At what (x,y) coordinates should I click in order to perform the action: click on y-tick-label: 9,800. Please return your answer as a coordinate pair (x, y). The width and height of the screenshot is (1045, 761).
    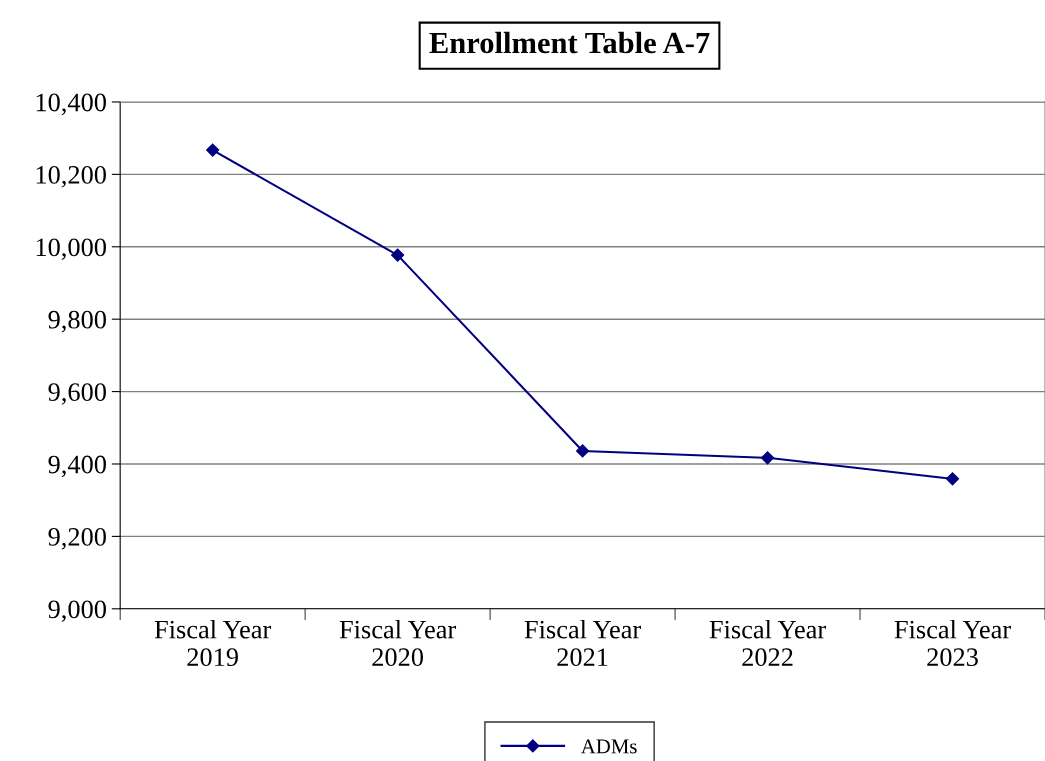
    Looking at the image, I should click on (77, 321).